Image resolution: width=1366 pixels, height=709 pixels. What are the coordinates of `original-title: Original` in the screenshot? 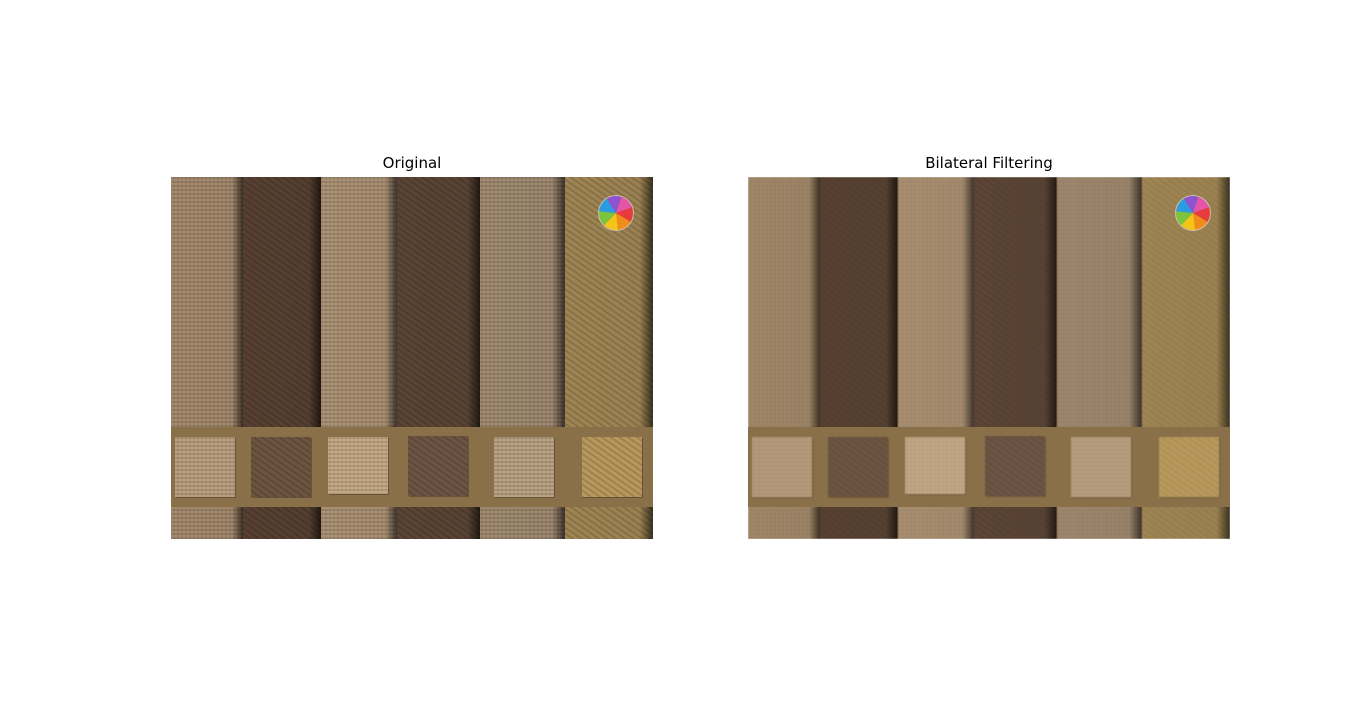 It's located at (412, 163).